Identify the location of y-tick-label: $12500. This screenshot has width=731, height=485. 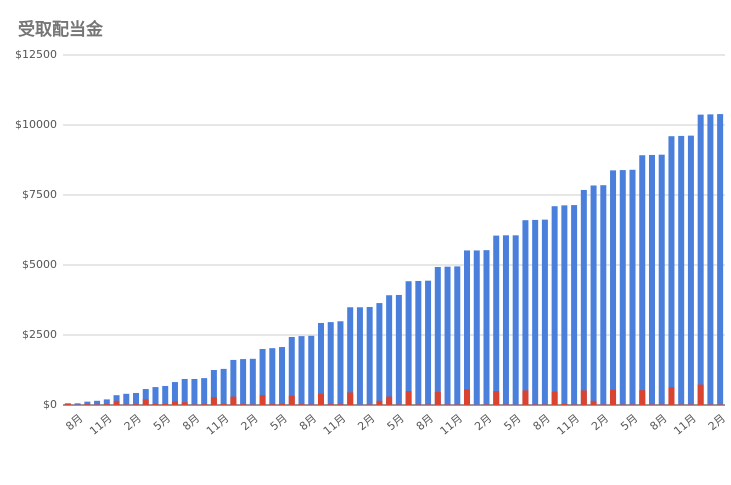
(36, 54).